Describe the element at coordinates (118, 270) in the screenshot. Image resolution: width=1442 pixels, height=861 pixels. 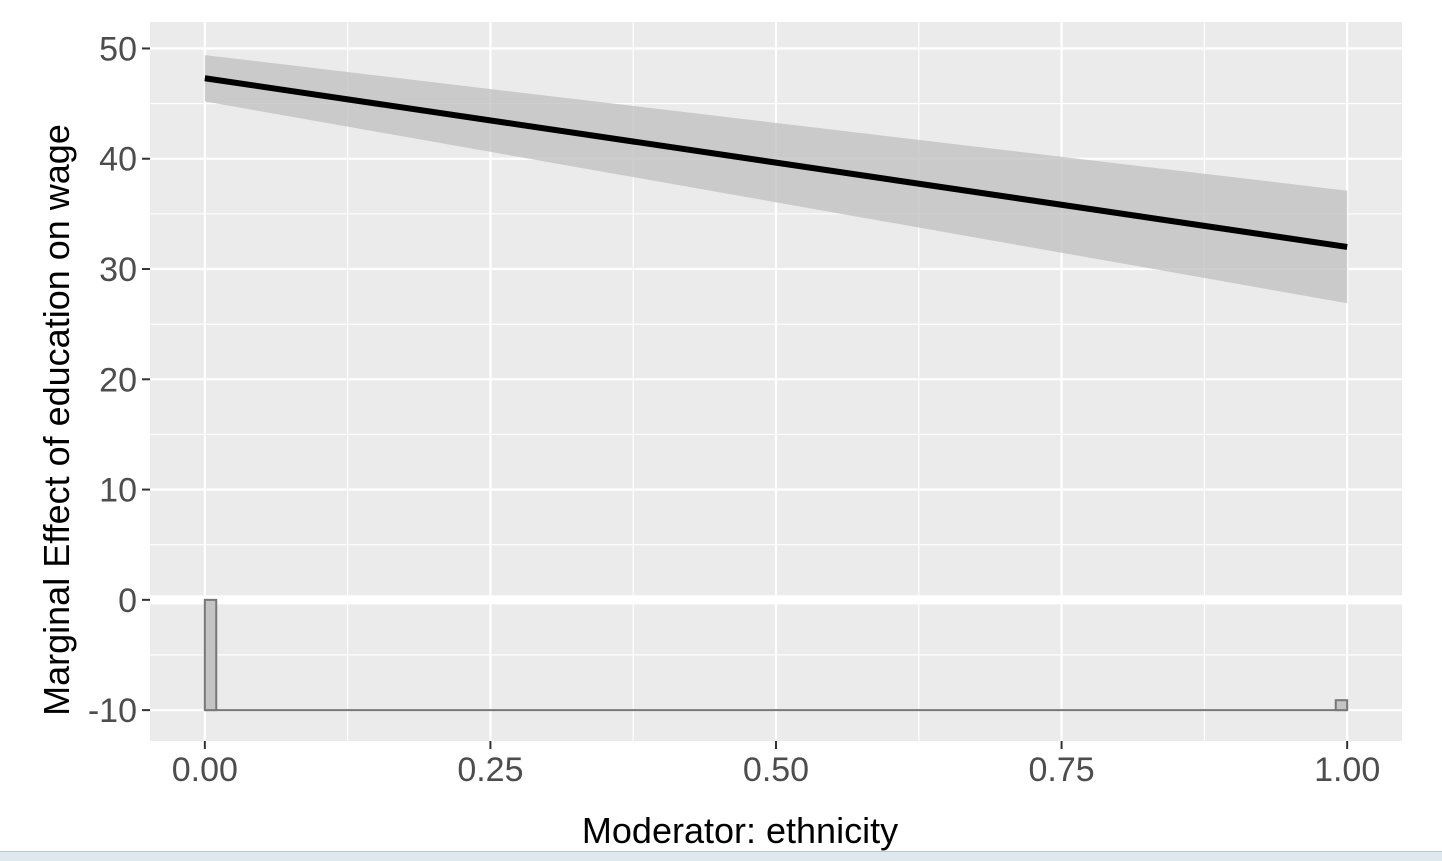
I see `y-tick-label: 30` at that location.